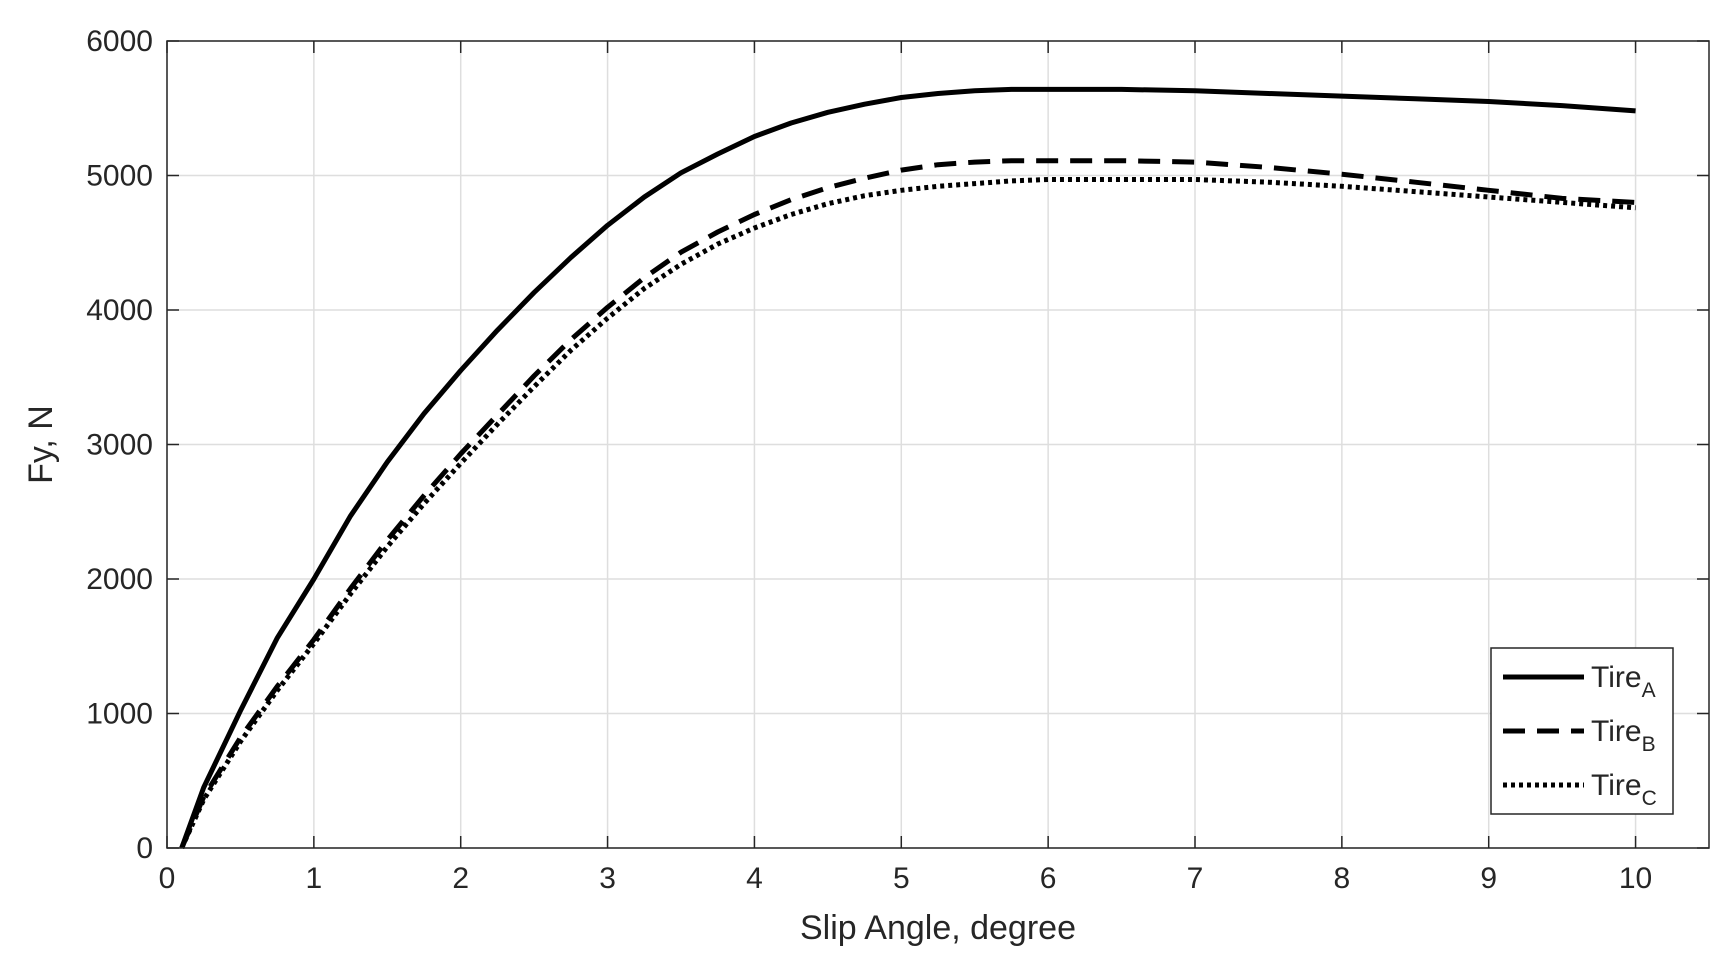 This screenshot has height=972, width=1730. Describe the element at coordinates (460, 878) in the screenshot. I see `x-tick-label: 2` at that location.